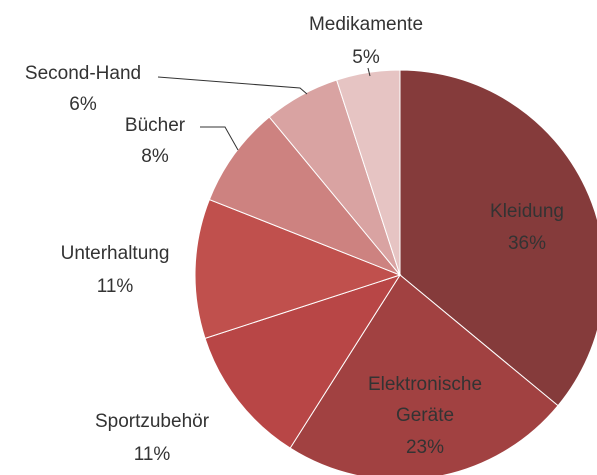 This screenshot has width=597, height=475. I want to click on slice-label: Sportzubehör, so click(152, 421).